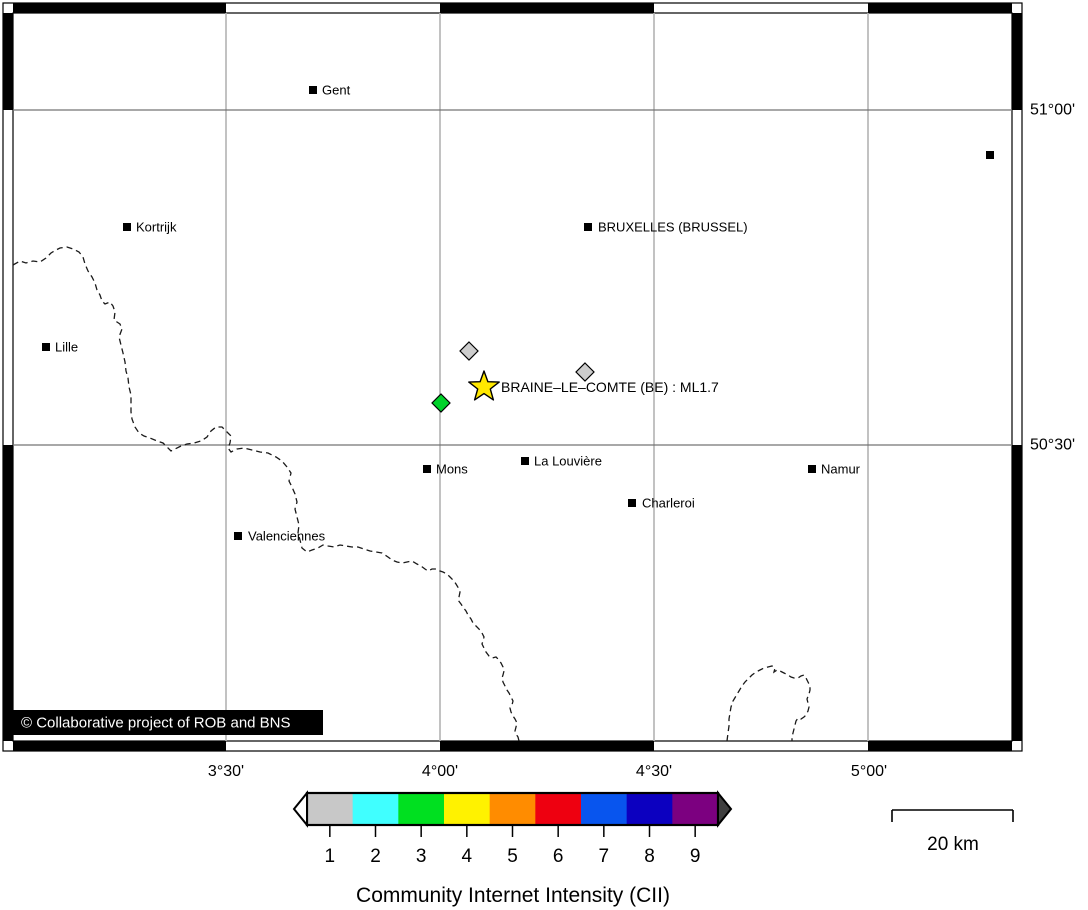 This screenshot has height=910, width=1088. What do you see at coordinates (952, 815) in the screenshot?
I see `scalebar-bracket` at bounding box center [952, 815].